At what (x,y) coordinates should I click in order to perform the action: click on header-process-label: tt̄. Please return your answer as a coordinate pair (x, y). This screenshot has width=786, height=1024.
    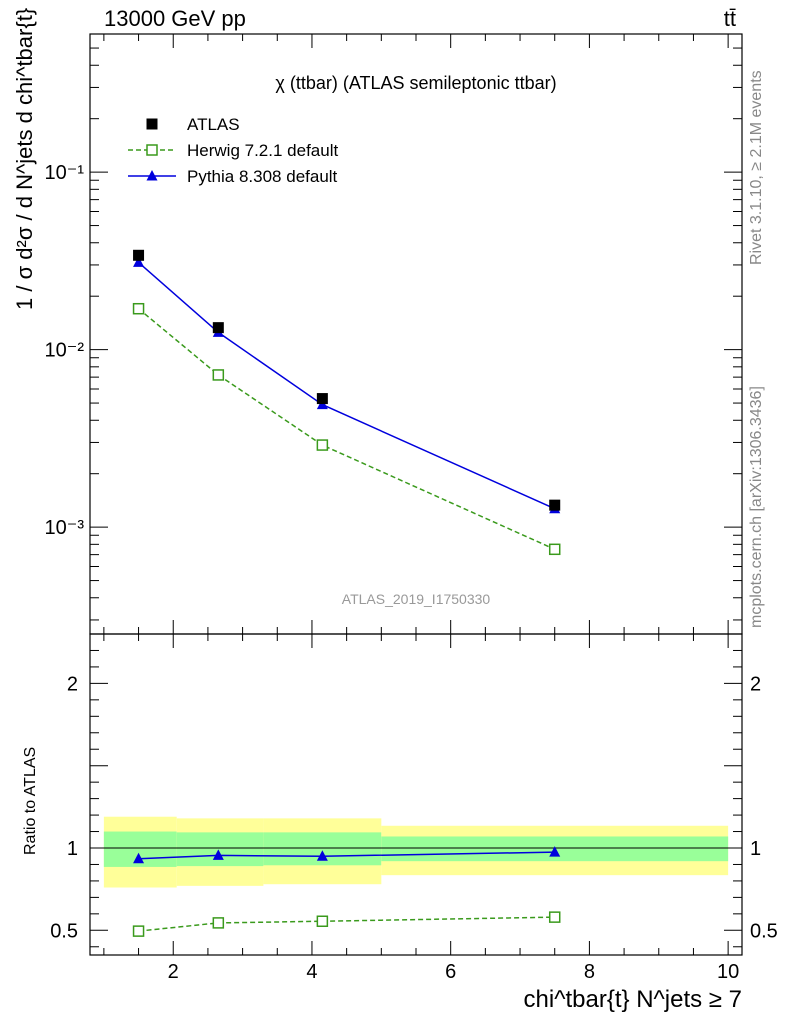
    Looking at the image, I should click on (729, 18).